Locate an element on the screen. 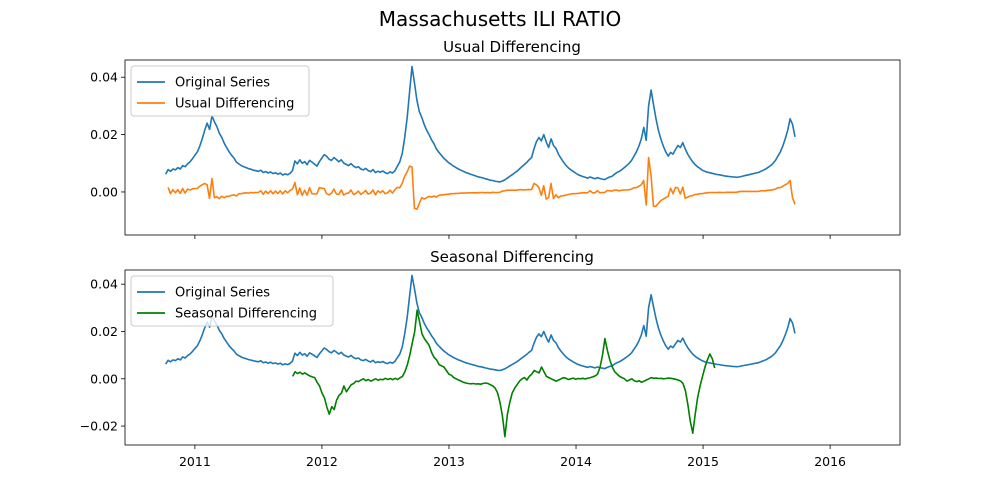 This screenshot has height=500, width=1000. axes-title: Usual Differencing is located at coordinates (512, 47).